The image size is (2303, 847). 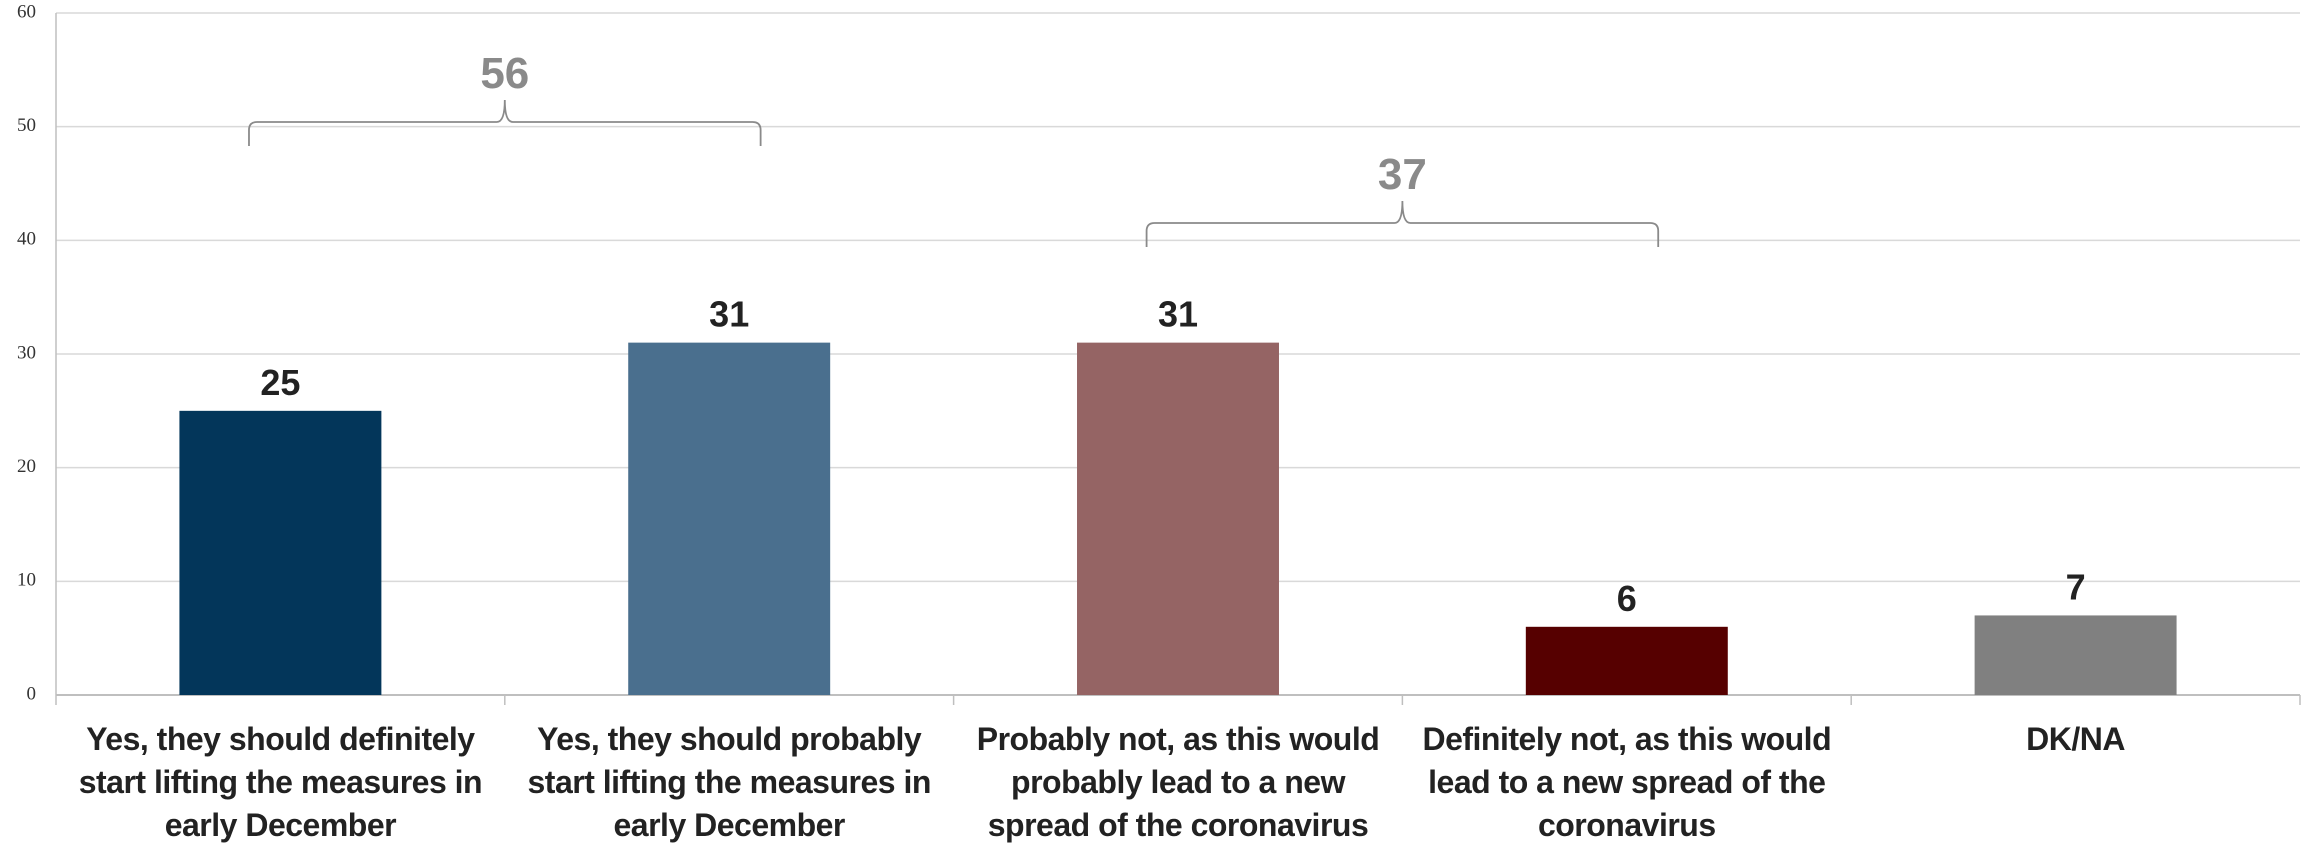 What do you see at coordinates (280, 382) in the screenshot?
I see `value-label: 25` at bounding box center [280, 382].